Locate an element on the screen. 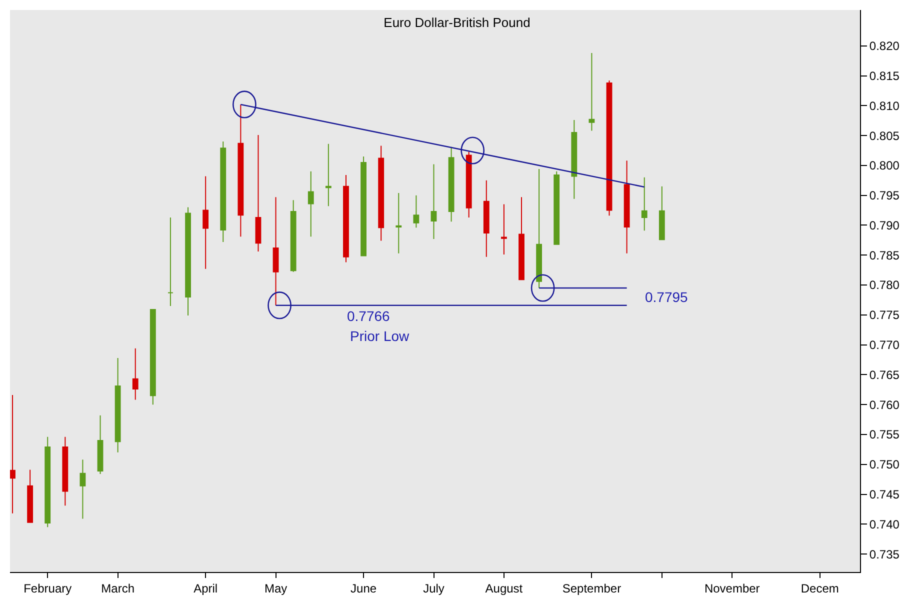  y-tick-label: 0.735 is located at coordinates (884, 554).